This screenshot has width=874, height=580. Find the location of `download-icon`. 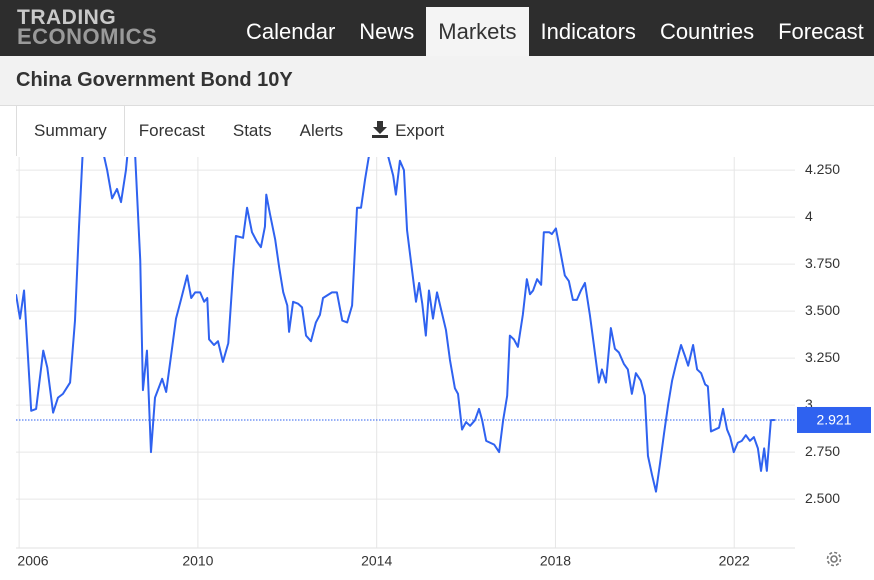

download-icon is located at coordinates (380, 129).